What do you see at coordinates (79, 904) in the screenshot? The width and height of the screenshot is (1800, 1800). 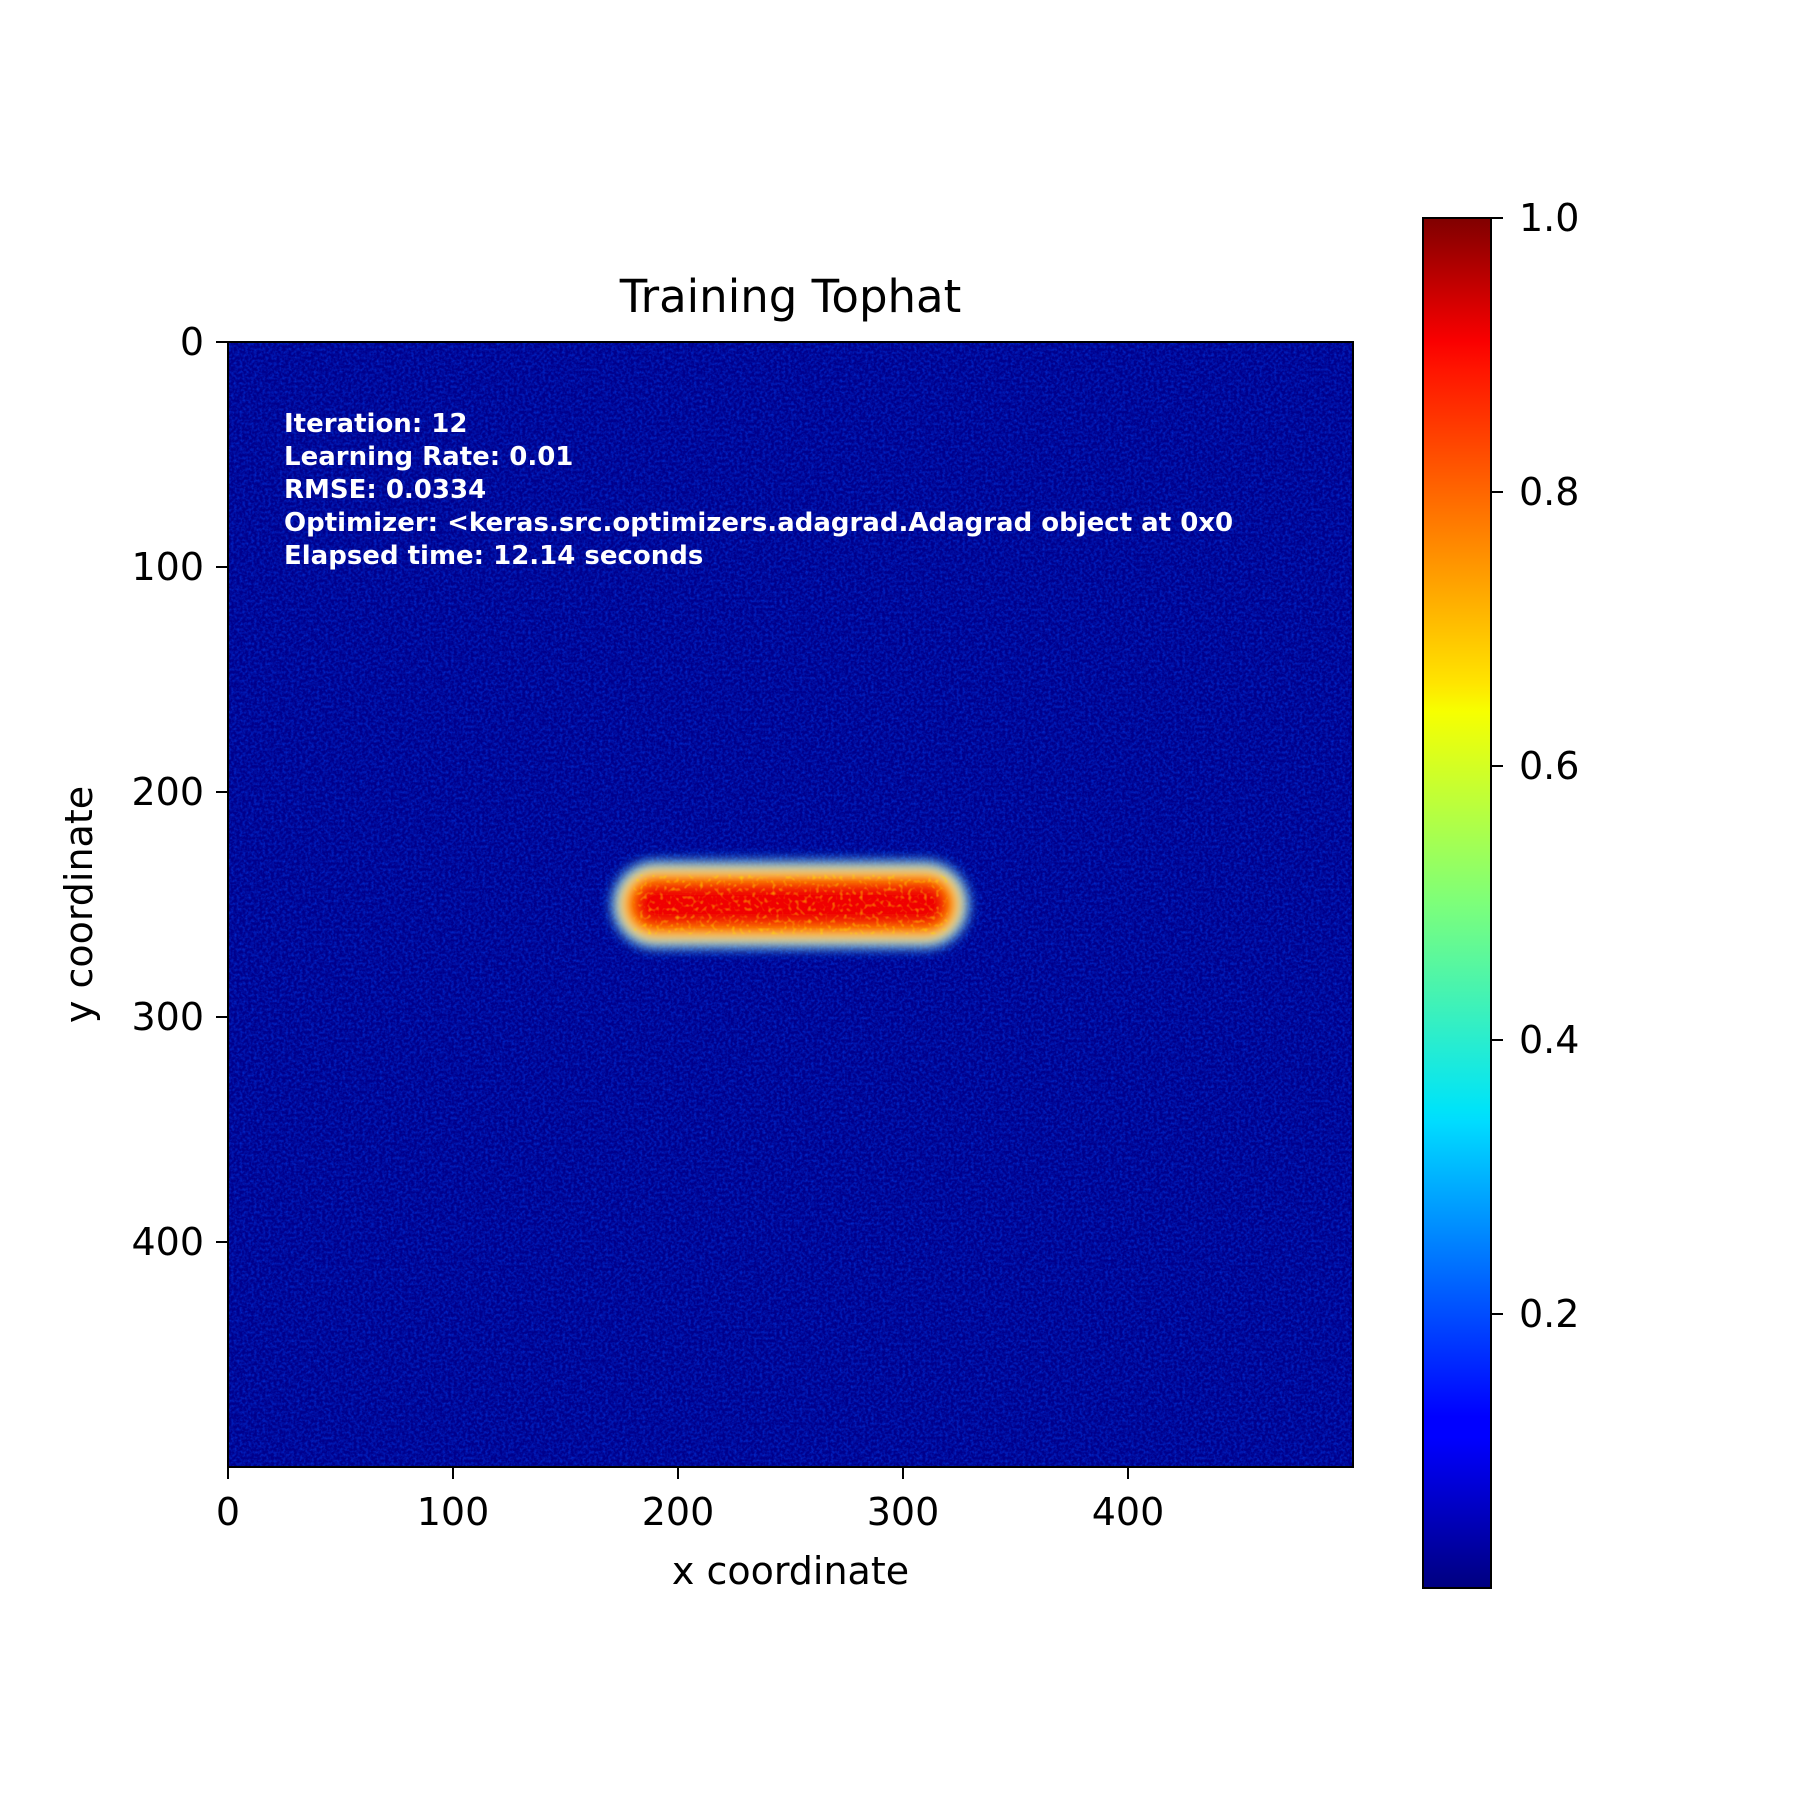 I see `y-axis-label: y coordinate` at bounding box center [79, 904].